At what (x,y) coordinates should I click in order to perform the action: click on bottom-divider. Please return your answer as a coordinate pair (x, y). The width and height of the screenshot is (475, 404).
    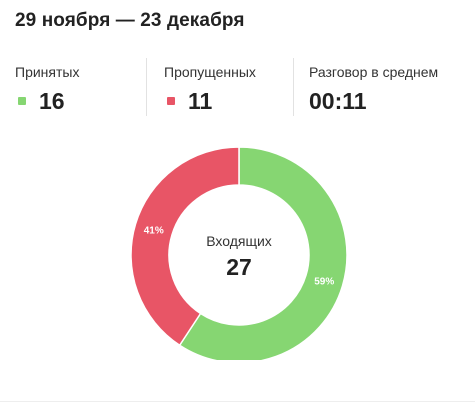
    Looking at the image, I should click on (237, 401).